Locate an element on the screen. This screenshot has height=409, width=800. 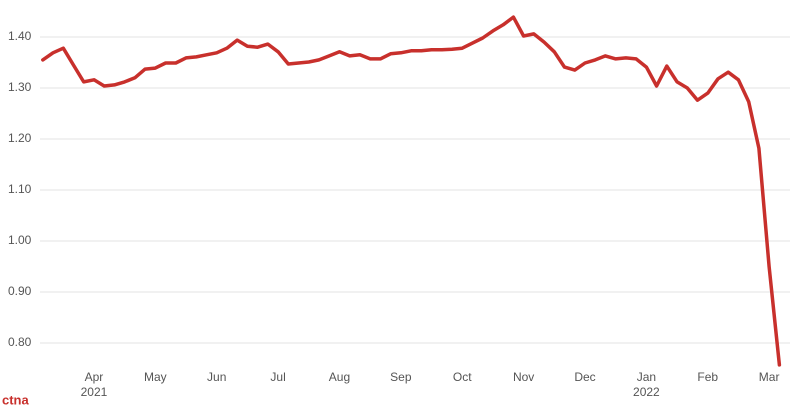
x-tick-label: Dec is located at coordinates (584, 377).